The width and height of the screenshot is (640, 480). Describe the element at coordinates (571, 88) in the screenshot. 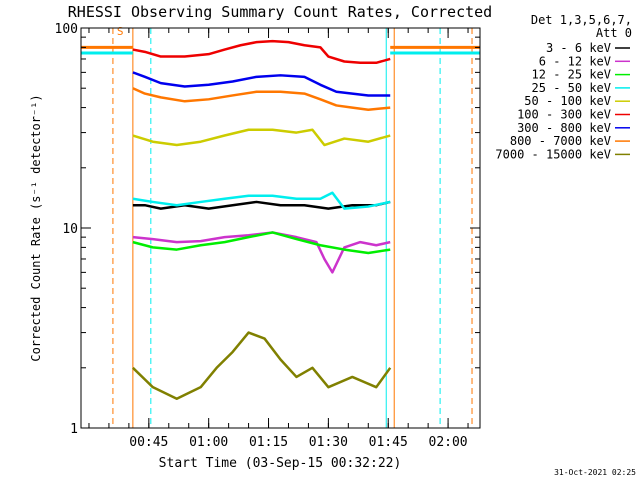

I see `legend-label: 25 - 50 keV` at that location.